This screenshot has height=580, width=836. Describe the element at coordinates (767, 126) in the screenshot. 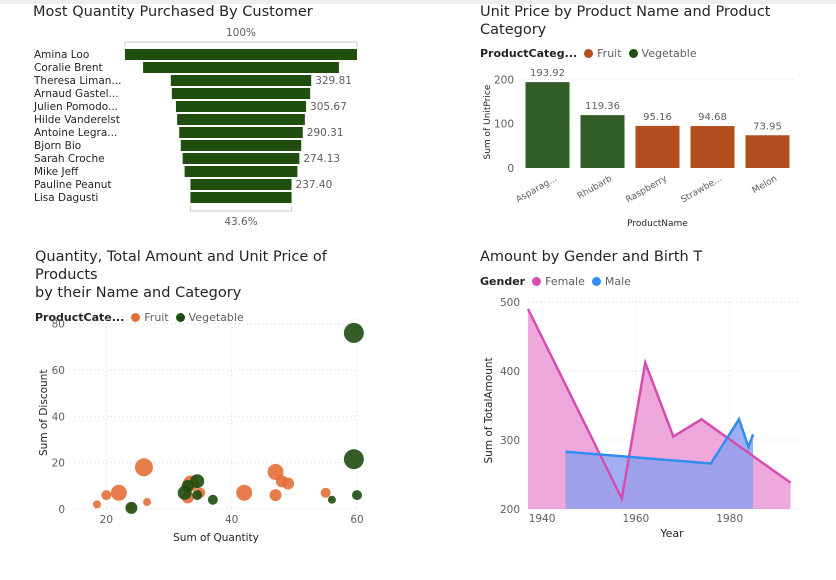

I see `bar-value-label: 73.95` at that location.